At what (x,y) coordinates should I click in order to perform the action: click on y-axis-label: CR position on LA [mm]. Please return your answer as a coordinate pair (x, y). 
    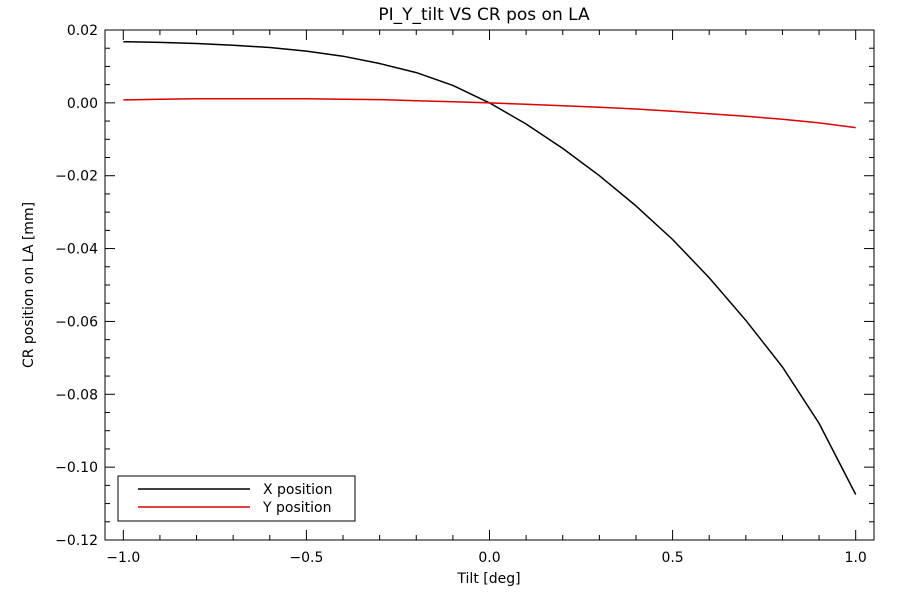
    Looking at the image, I should click on (29, 285).